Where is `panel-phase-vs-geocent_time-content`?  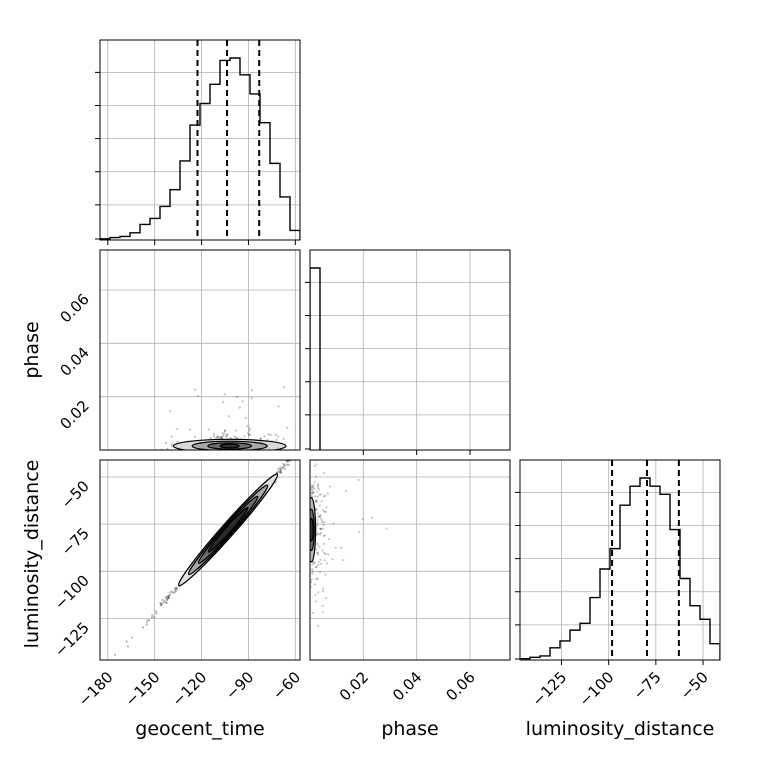 panel-phase-vs-geocent_time-content is located at coordinates (200, 350).